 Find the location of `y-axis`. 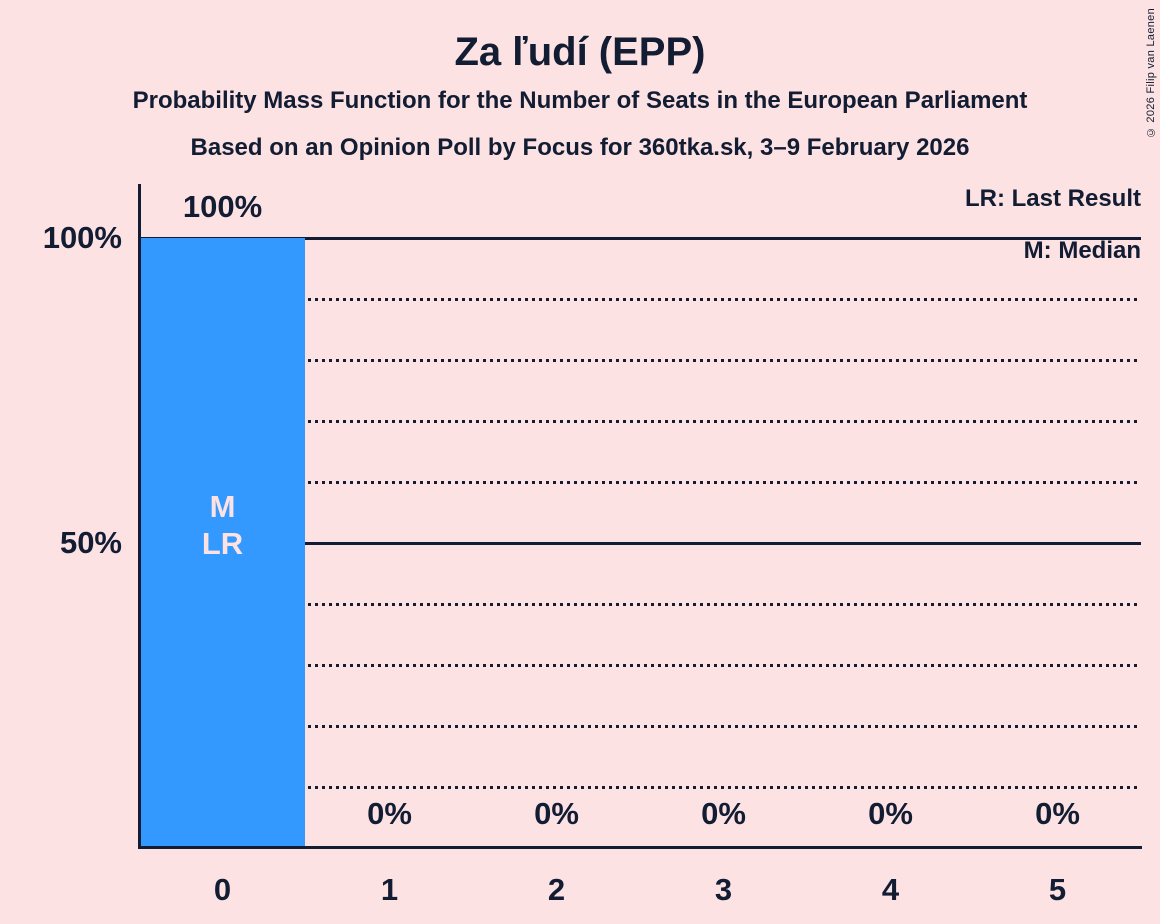

y-axis is located at coordinates (139, 516).